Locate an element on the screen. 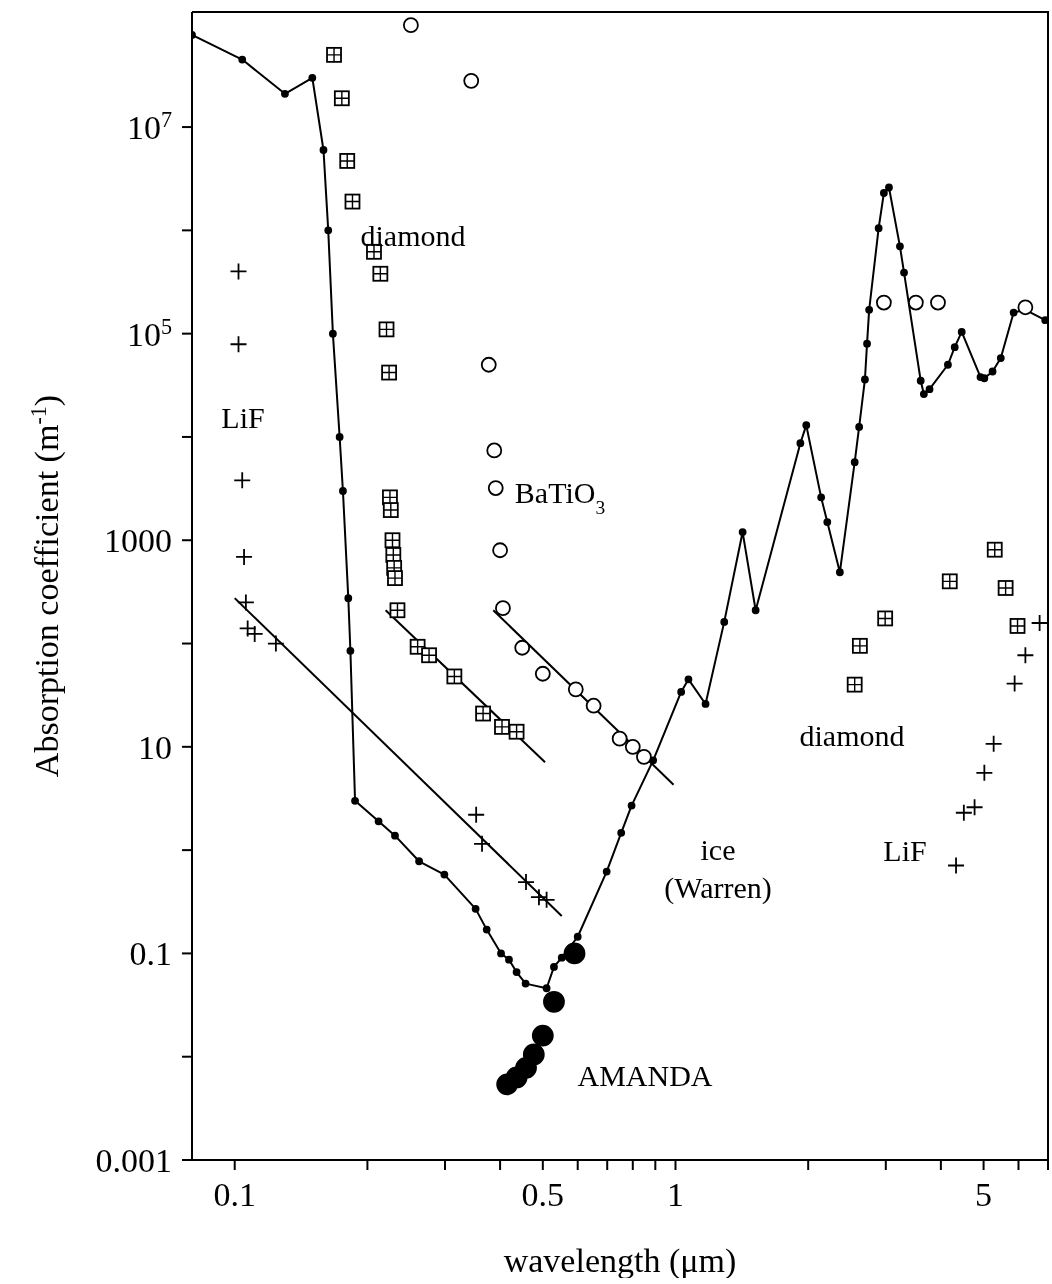  y-tick-label: 0.1 is located at coordinates (150, 954).